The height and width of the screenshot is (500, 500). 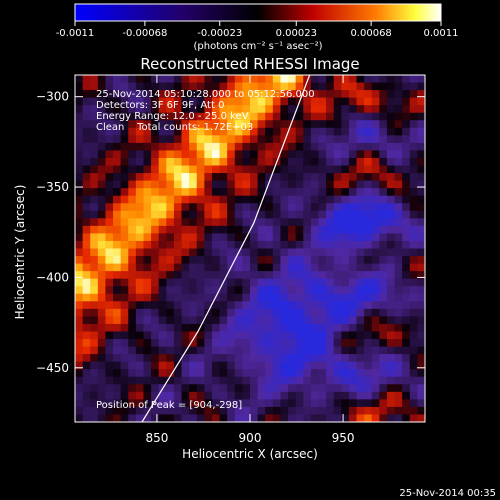 I want to click on colorbar-tick-label: -0.00023, so click(x=219, y=33).